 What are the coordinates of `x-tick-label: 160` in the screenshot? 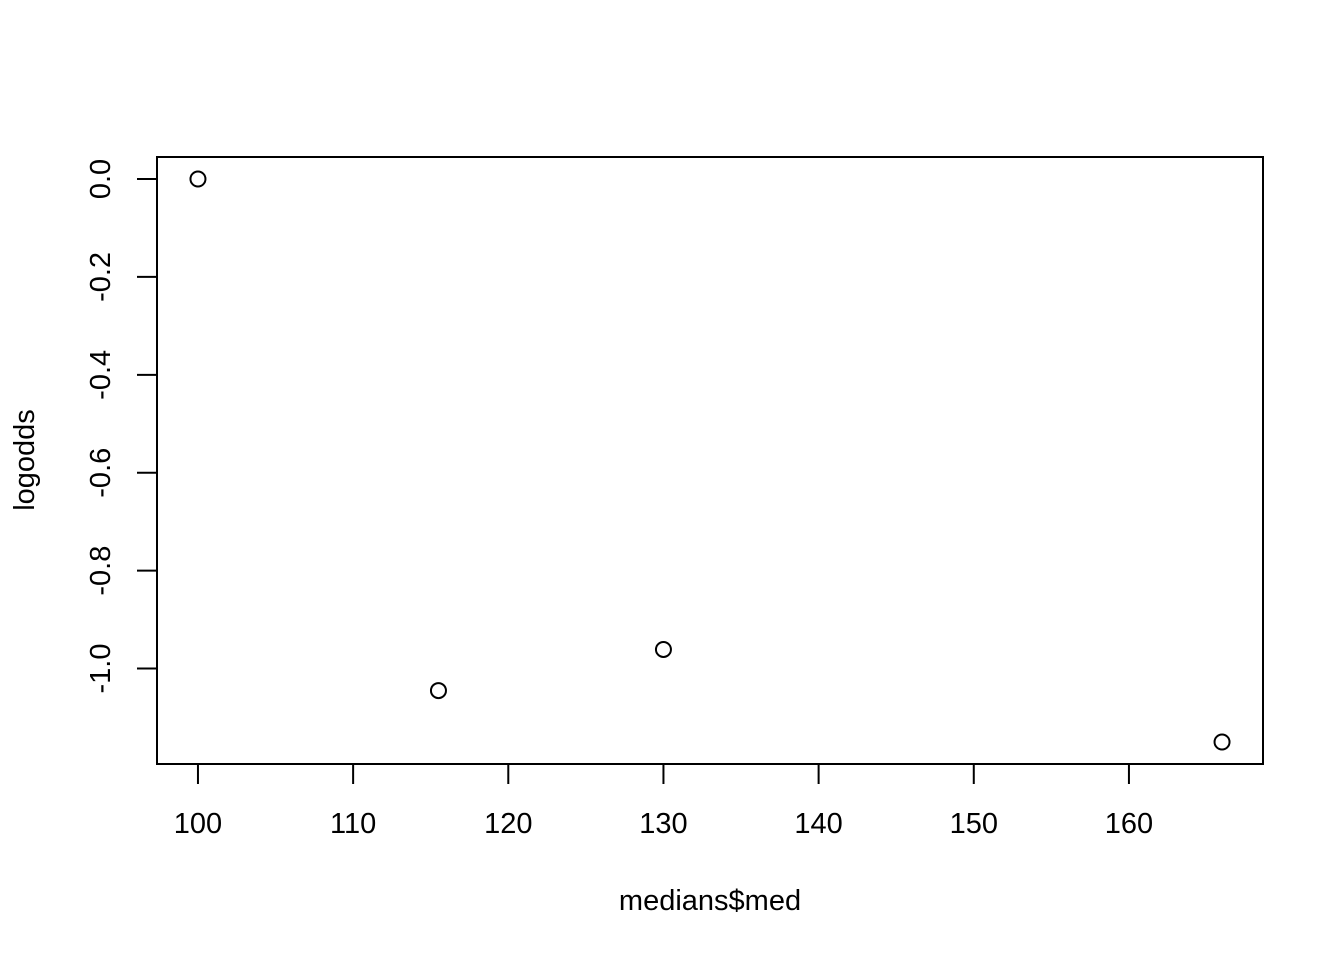 It's located at (1129, 824).